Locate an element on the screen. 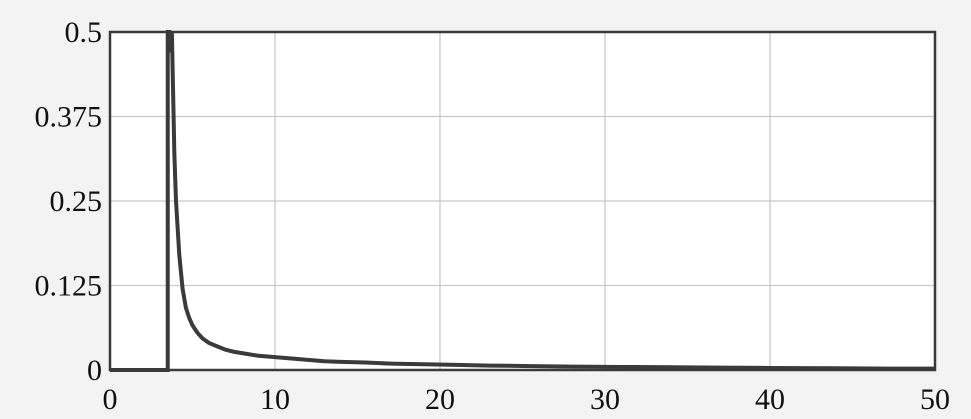 This screenshot has height=419, width=971. y-axis-tick-labels: 0 0.125 0.25 0.375 0.5 is located at coordinates (69, 201).